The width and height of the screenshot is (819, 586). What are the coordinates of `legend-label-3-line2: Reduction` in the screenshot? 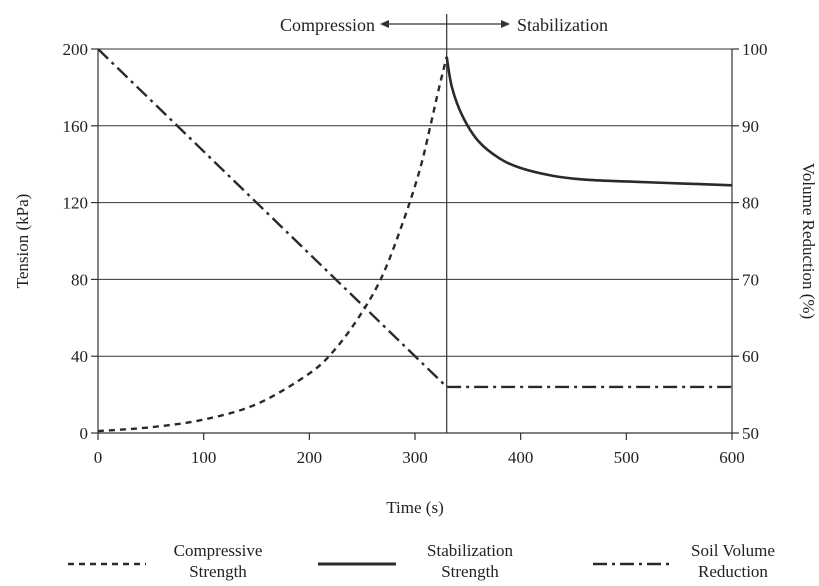 It's located at (733, 571).